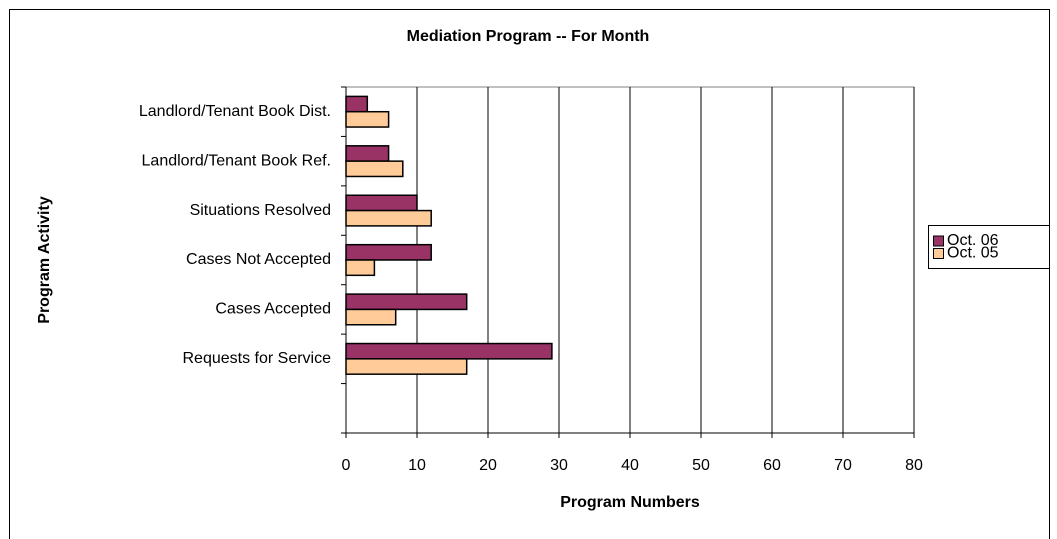 This screenshot has width=1057, height=539. What do you see at coordinates (843, 465) in the screenshot?
I see `x-tick-label: 70` at bounding box center [843, 465].